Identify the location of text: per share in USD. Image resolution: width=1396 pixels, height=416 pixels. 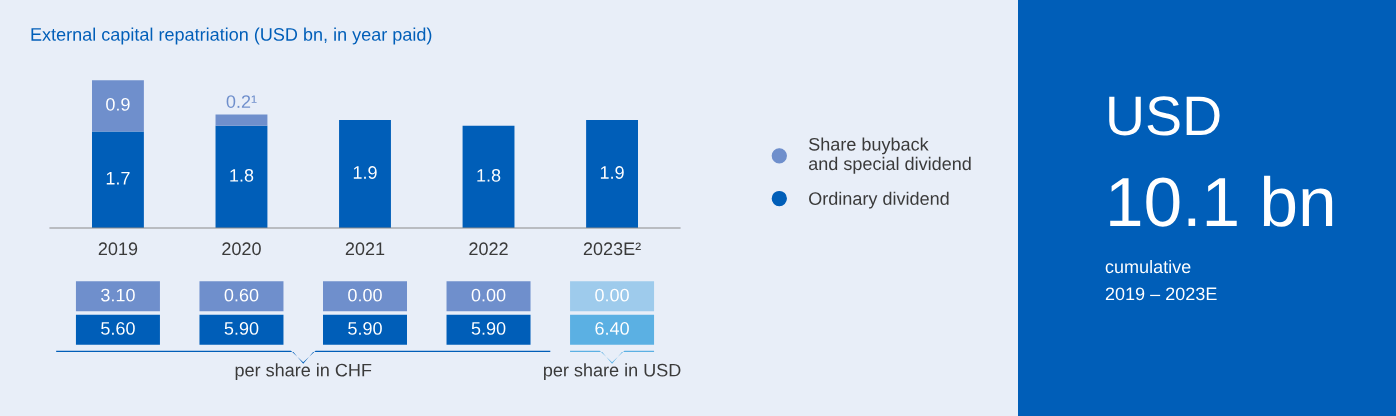
(612, 372).